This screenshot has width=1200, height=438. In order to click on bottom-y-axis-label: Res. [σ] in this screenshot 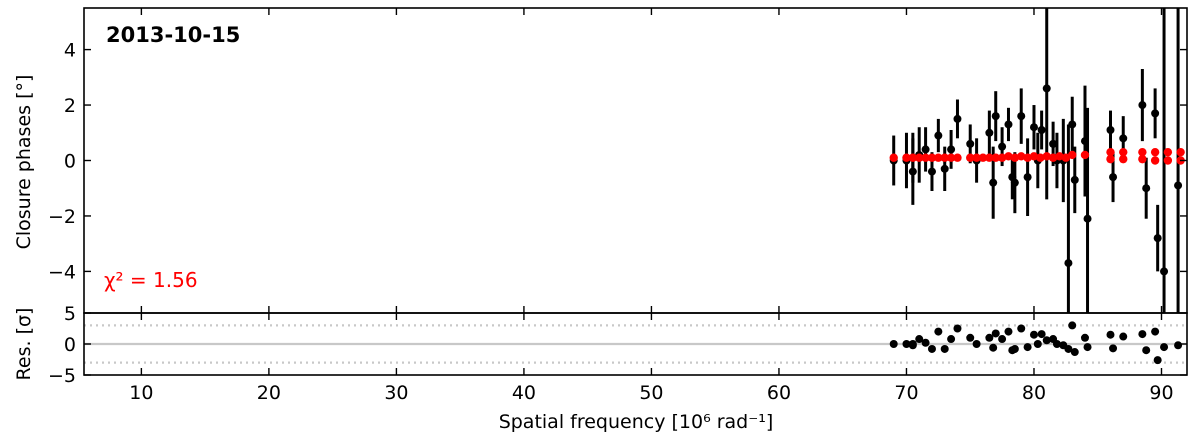, I will do `click(24, 344)`.